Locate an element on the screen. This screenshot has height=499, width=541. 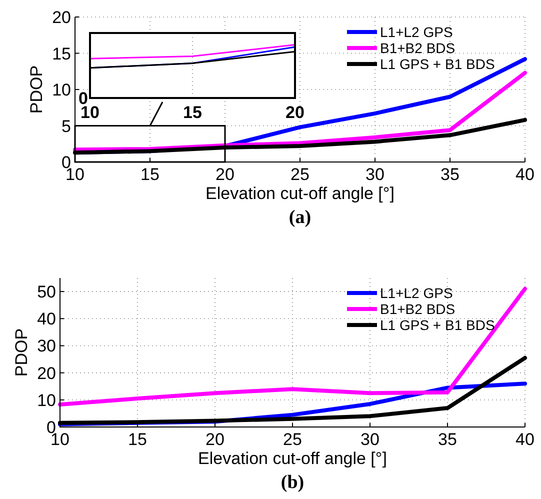
x-tick-label: 10 is located at coordinates (90, 112).